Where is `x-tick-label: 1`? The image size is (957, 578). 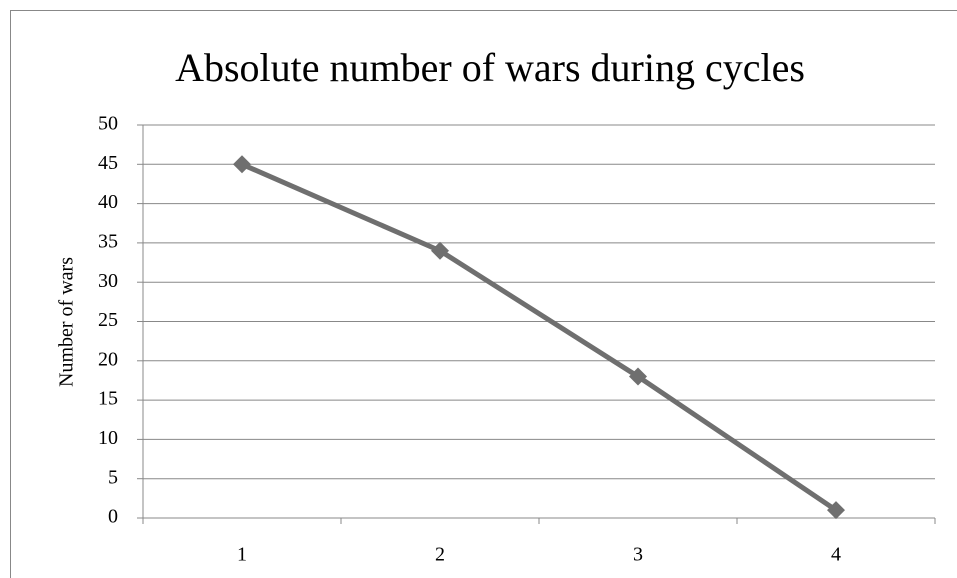 x-tick-label: 1 is located at coordinates (242, 555).